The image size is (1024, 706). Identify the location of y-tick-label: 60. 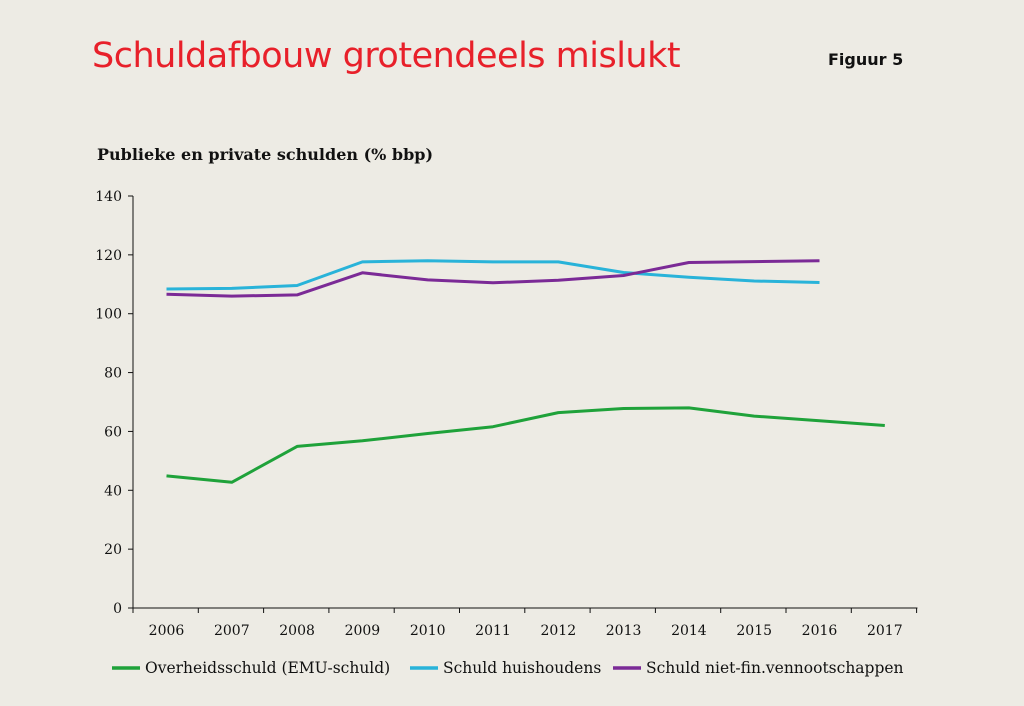
(113, 432).